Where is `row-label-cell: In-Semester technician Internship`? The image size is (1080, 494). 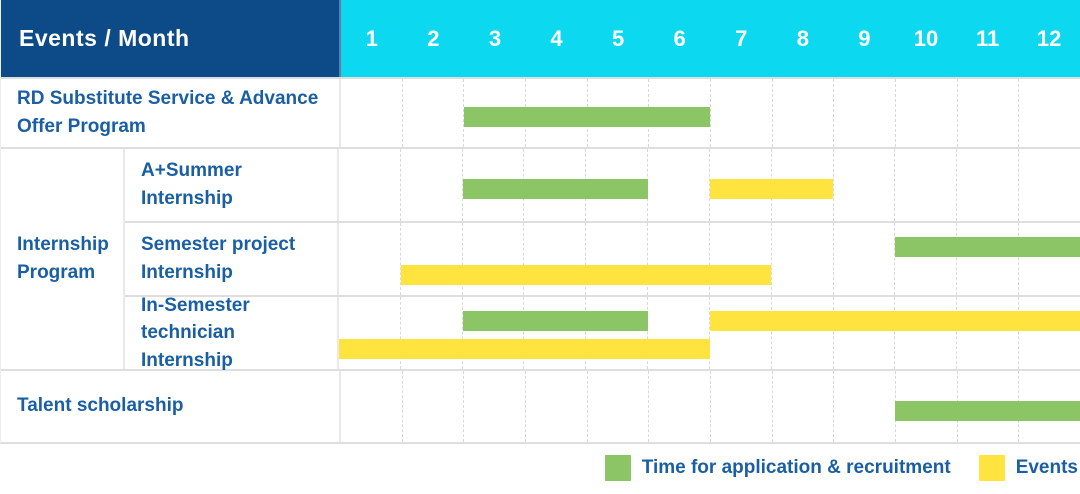
row-label-cell: In-Semester technician Internship is located at coordinates (232, 333).